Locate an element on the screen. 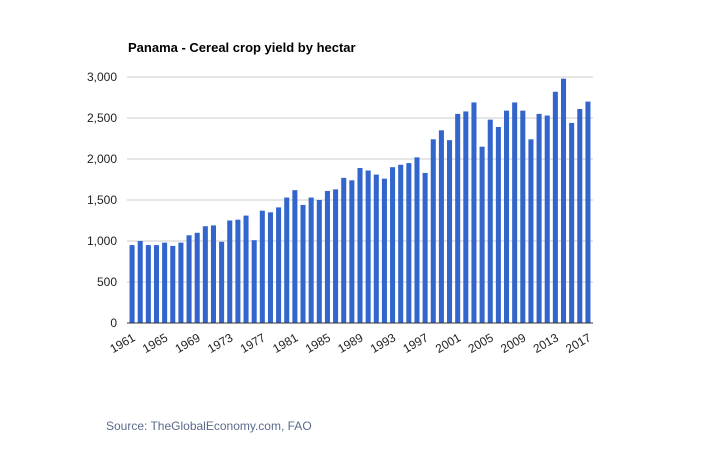  chart-title: Panama - Cereal crop yield by hectar is located at coordinates (242, 47).